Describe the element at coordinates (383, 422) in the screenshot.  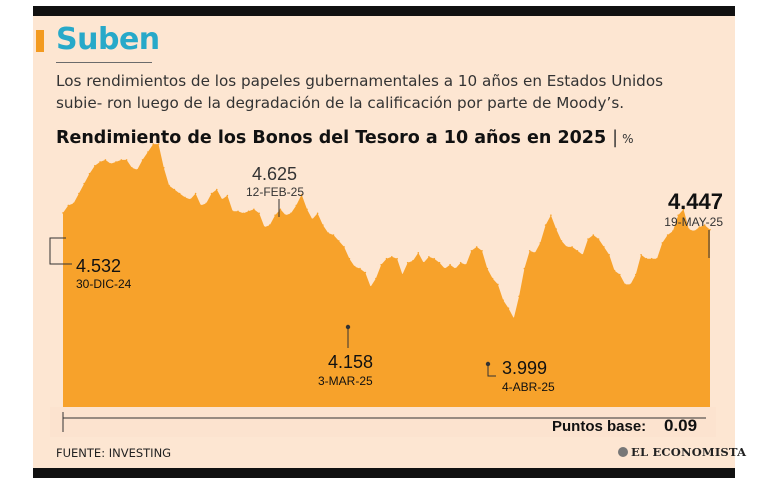
I see `basis-points-bar` at that location.